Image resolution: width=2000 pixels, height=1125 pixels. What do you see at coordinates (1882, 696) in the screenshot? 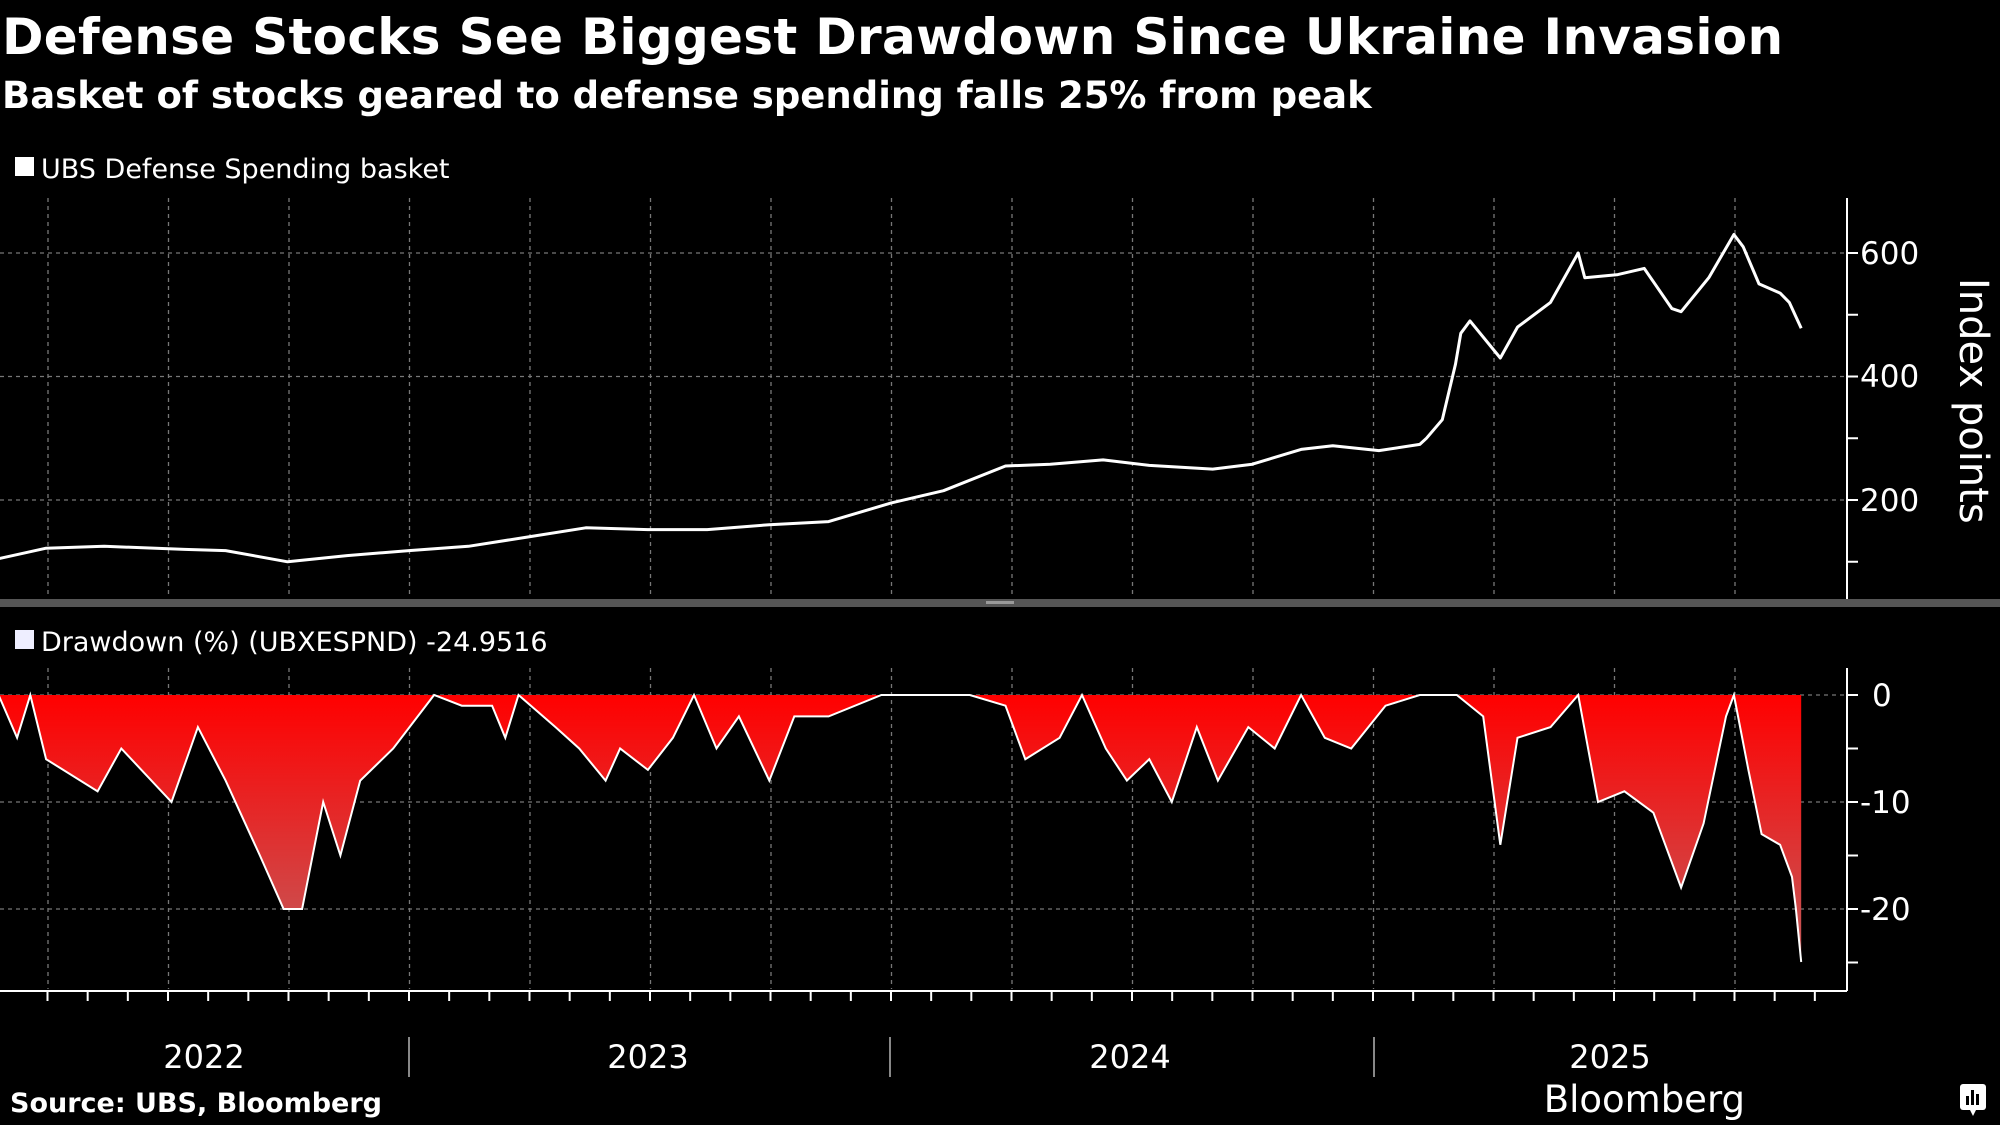
I see `y-tick-label-0: 0` at bounding box center [1882, 696].